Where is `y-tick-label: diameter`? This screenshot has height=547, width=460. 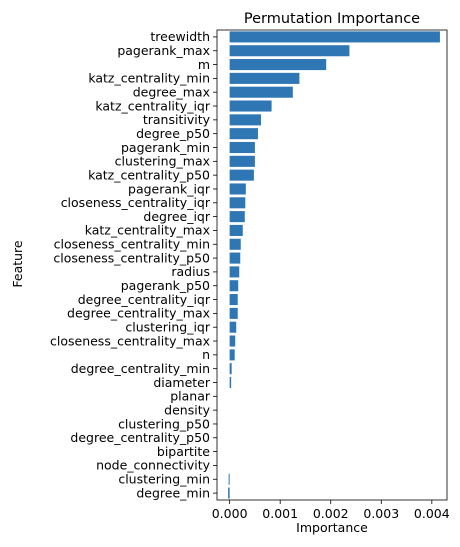 y-tick-label: diameter is located at coordinates (182, 382).